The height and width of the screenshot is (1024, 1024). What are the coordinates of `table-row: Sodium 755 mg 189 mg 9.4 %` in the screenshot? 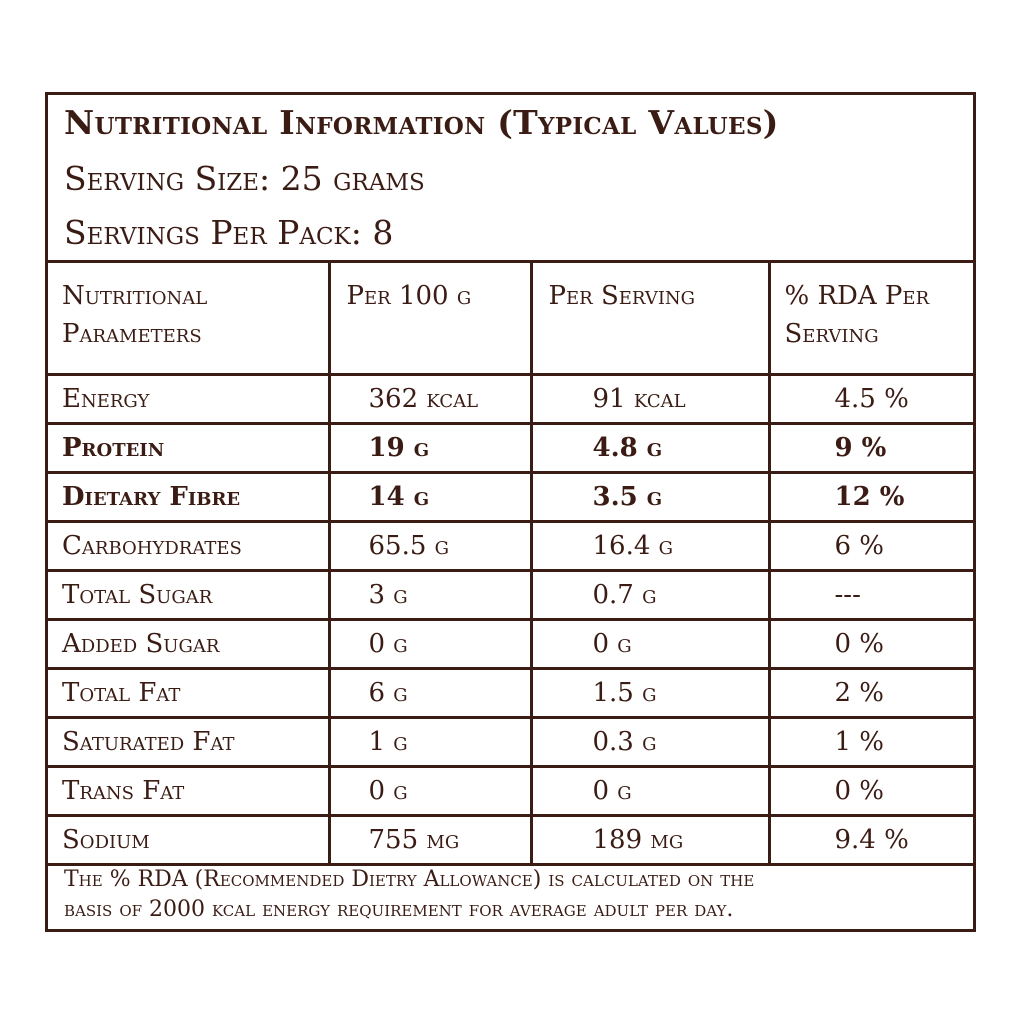 It's located at (510, 840).